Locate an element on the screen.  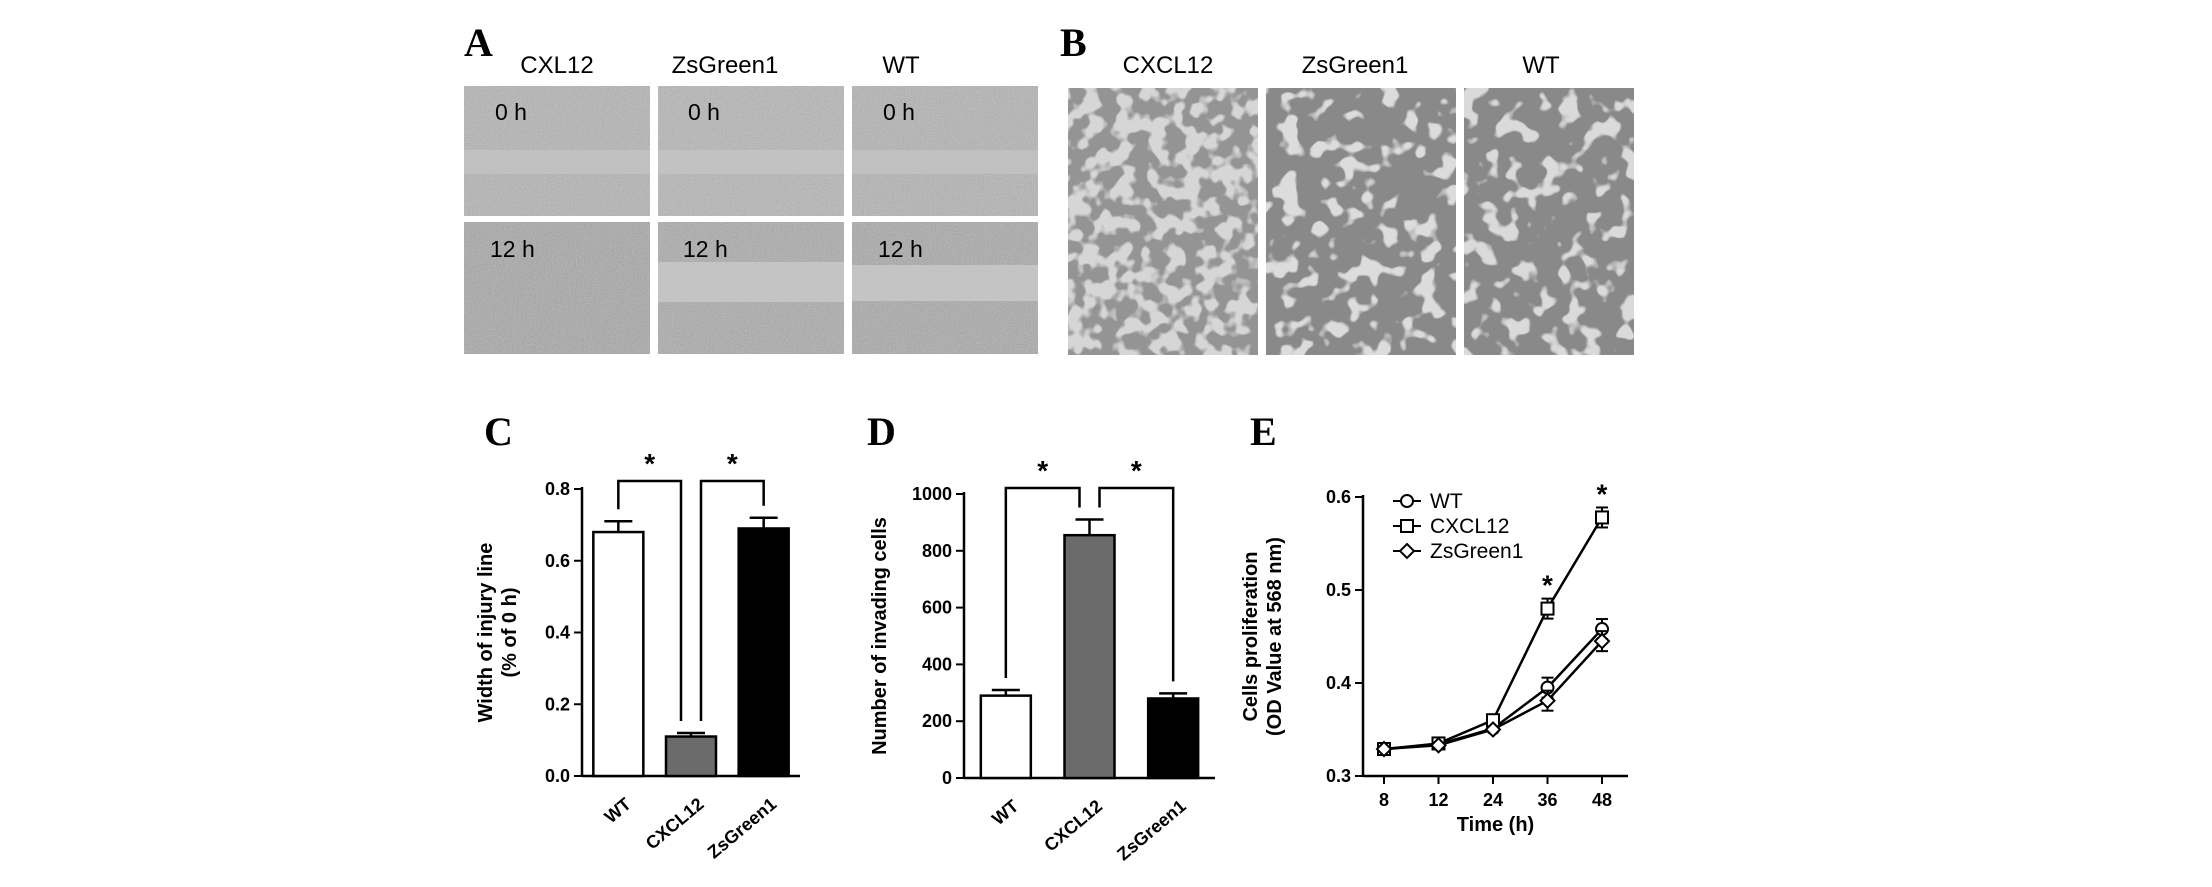
micrograph-cxl12-12h: 12 h is located at coordinates (557, 288).